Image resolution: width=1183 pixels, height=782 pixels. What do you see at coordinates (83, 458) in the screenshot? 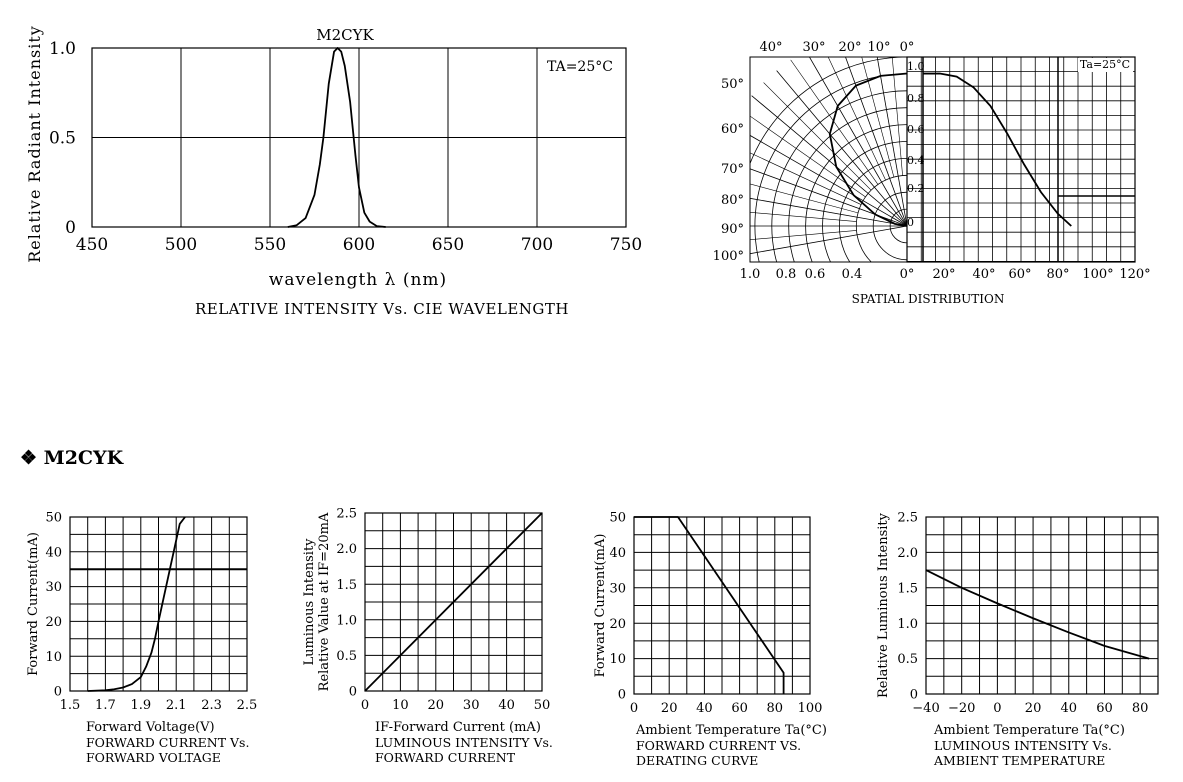
I see `section-heading-text: M2CYK` at bounding box center [83, 458].